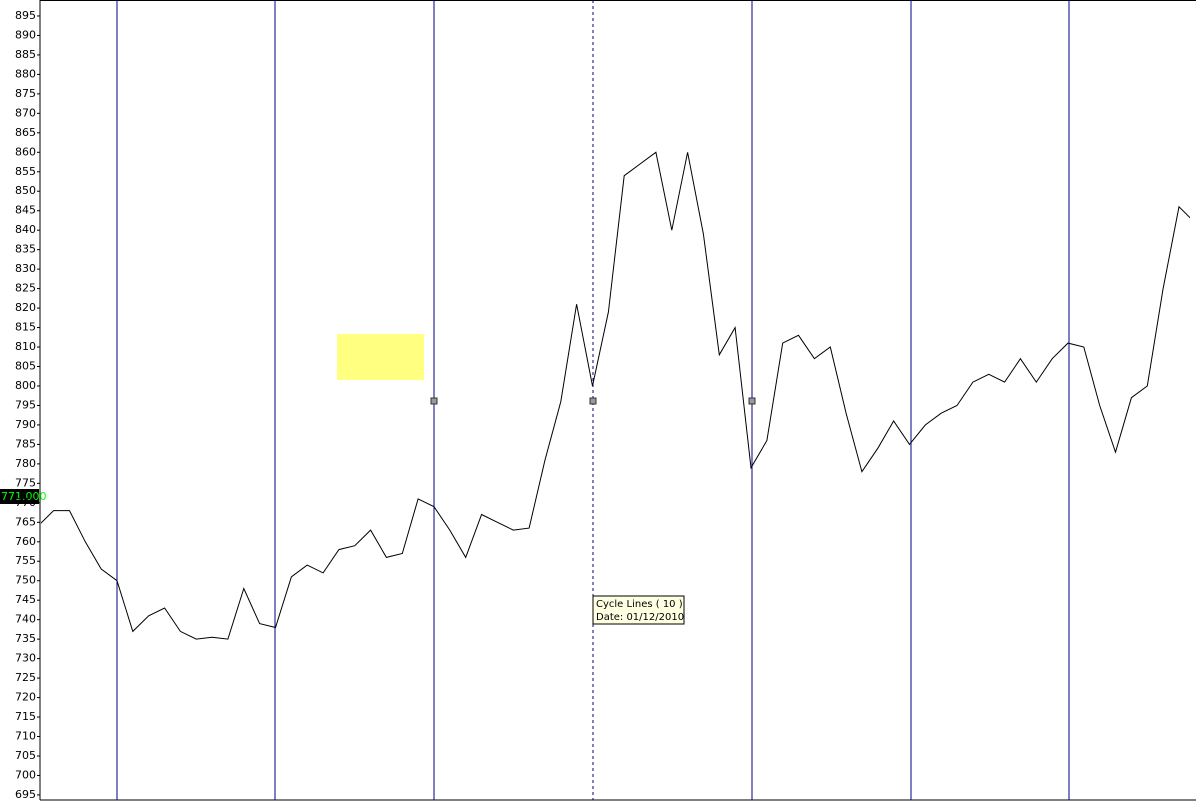 This screenshot has width=1196, height=803. Describe the element at coordinates (25, 404) in the screenshot. I see `y-tick-label: 795` at that location.